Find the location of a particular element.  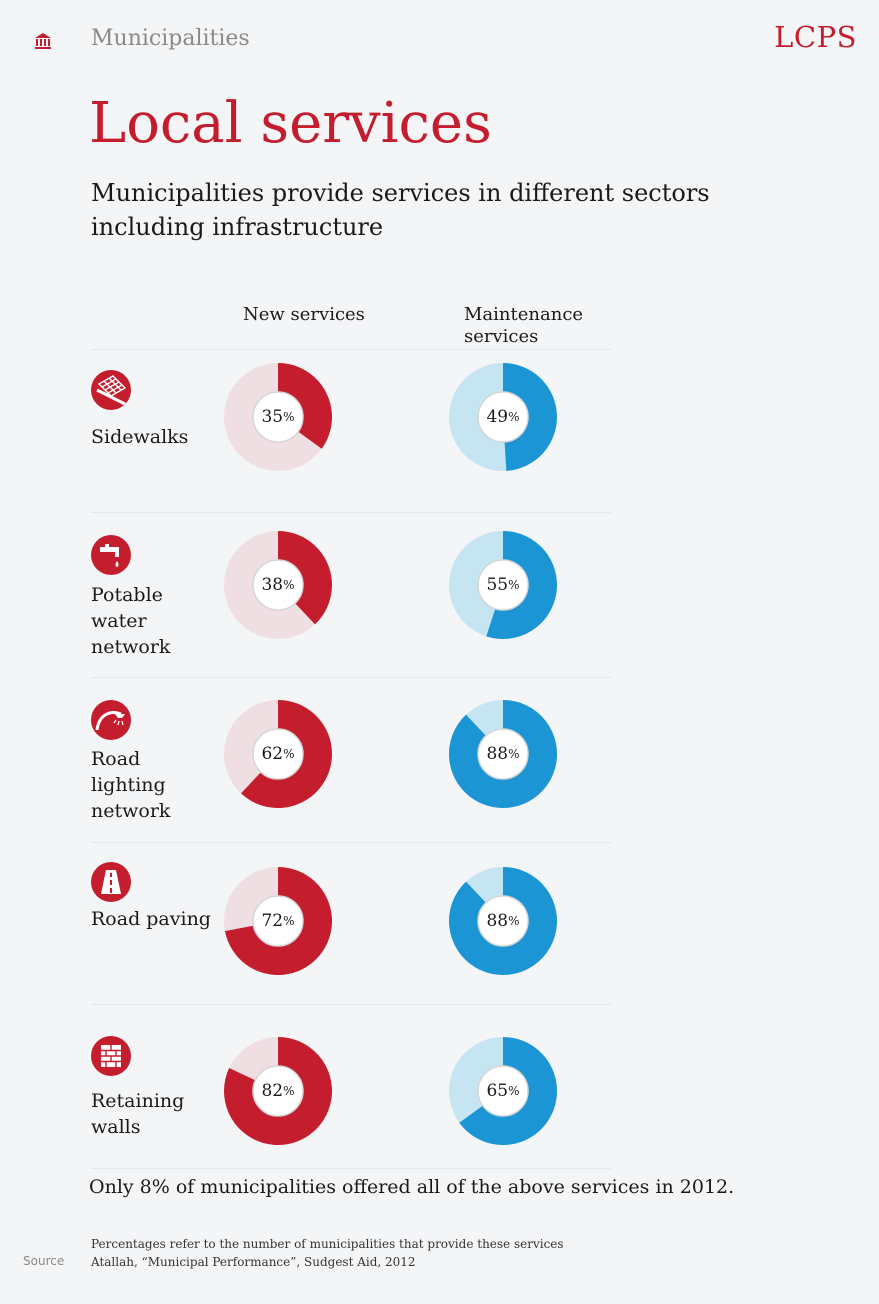

donut-maintenance-potable-water-network: 55% is located at coordinates (503, 585).